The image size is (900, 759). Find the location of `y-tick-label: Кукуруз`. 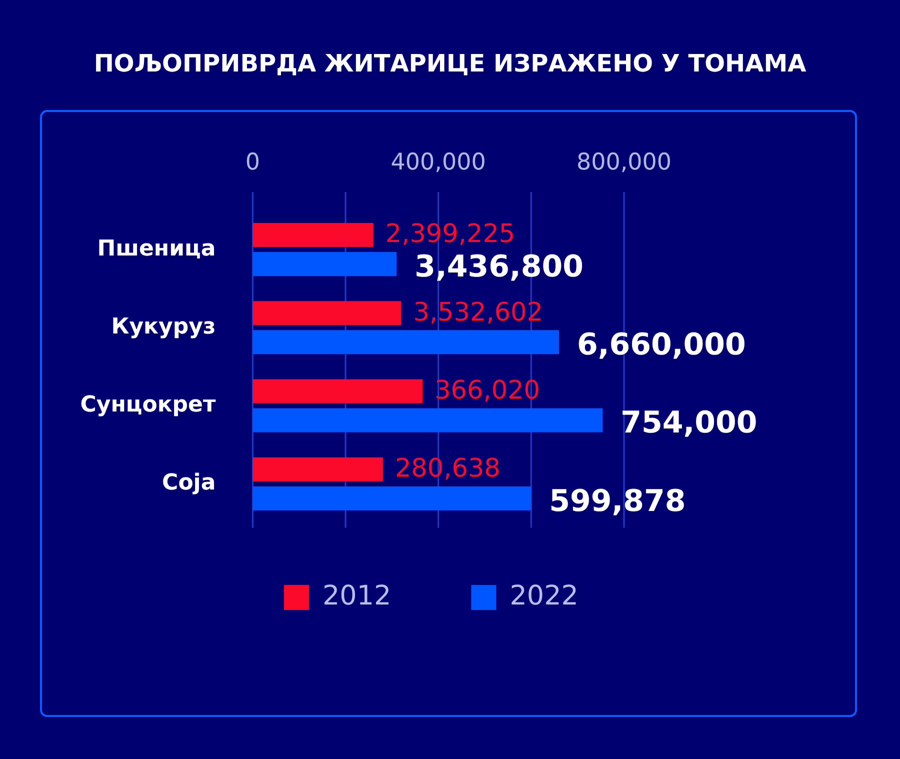

y-tick-label: Кукуруз is located at coordinates (163, 327).